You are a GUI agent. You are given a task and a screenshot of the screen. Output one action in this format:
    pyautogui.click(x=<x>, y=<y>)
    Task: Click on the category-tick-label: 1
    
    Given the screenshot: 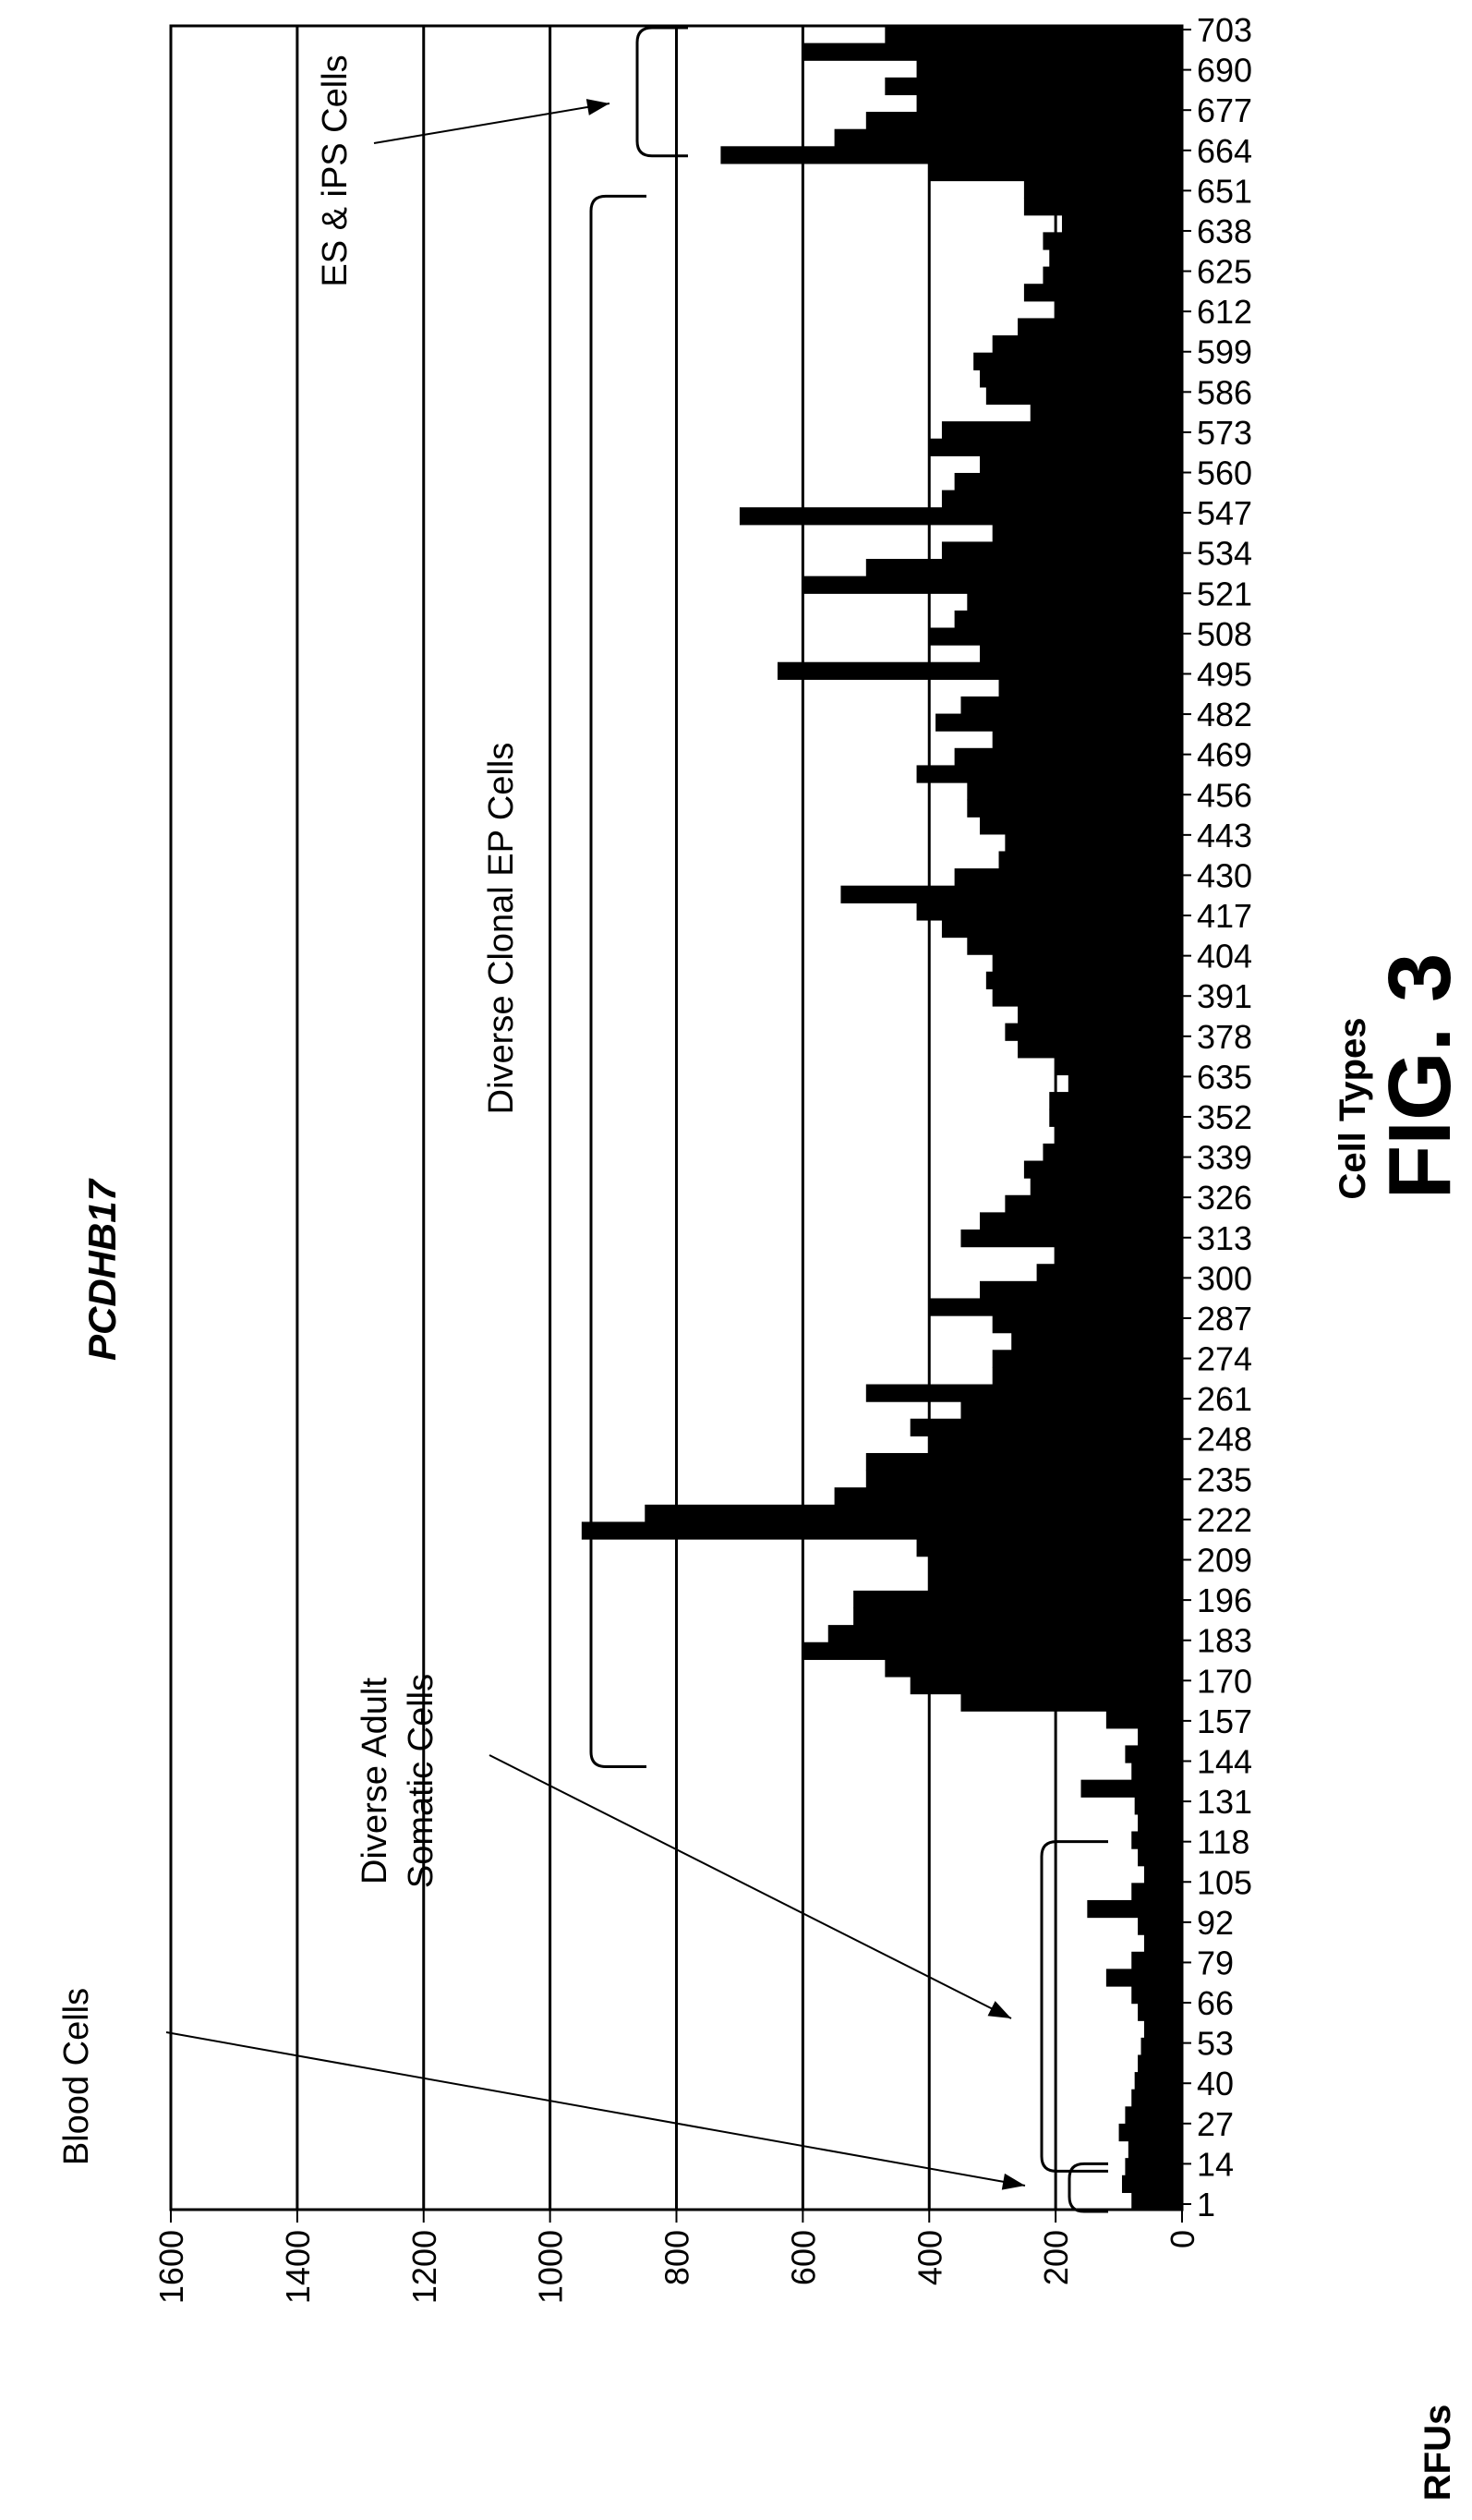 What is the action you would take?
    pyautogui.click(x=1206, y=2204)
    